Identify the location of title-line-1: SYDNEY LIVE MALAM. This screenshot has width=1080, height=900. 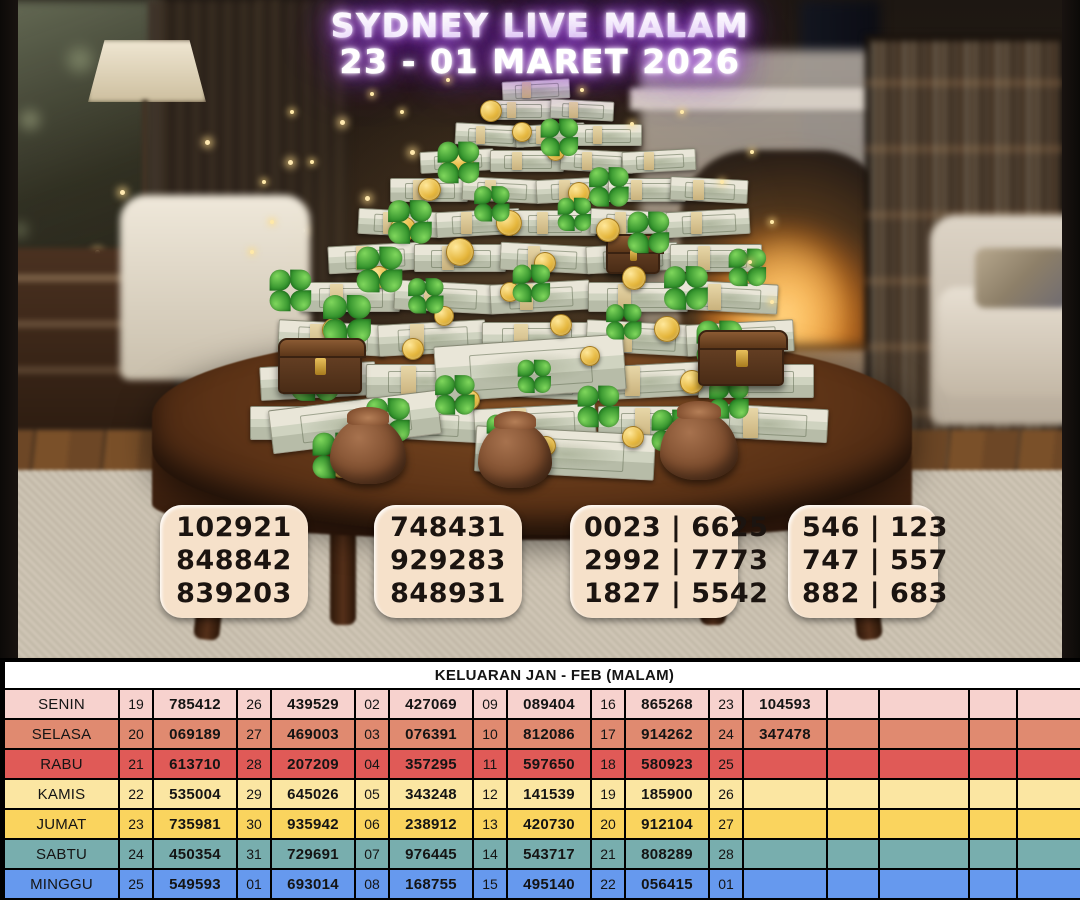
(540, 25).